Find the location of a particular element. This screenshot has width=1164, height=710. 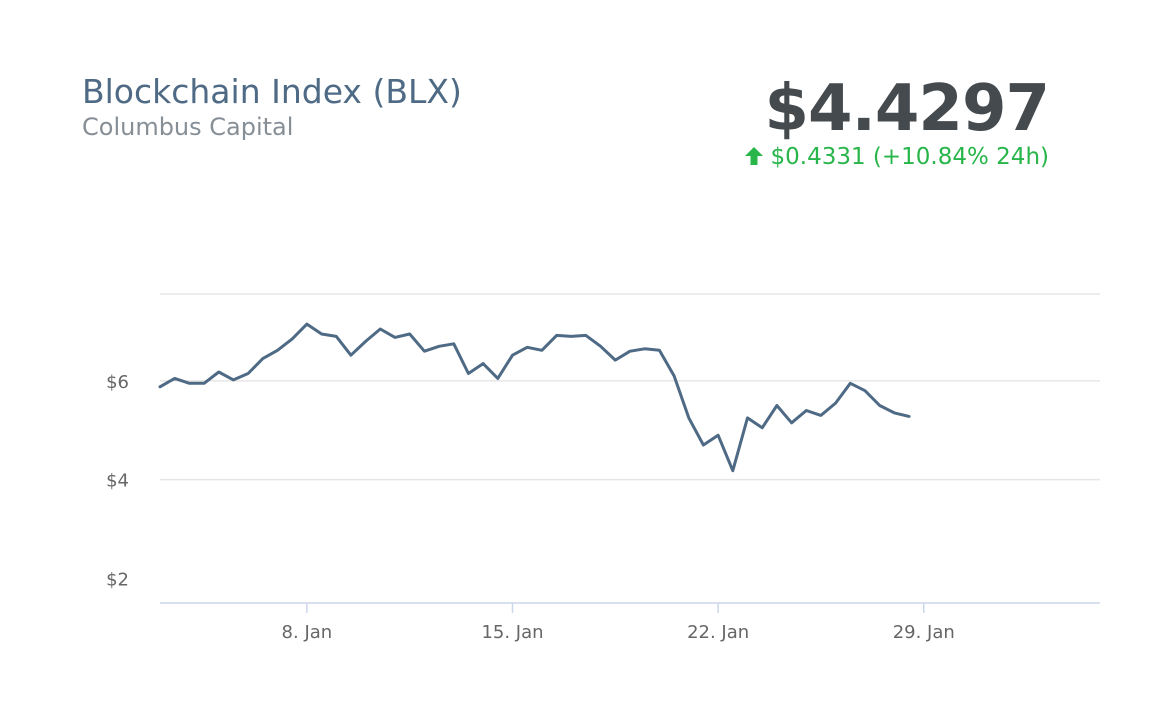

y-tick-label: $2 is located at coordinates (117, 579).